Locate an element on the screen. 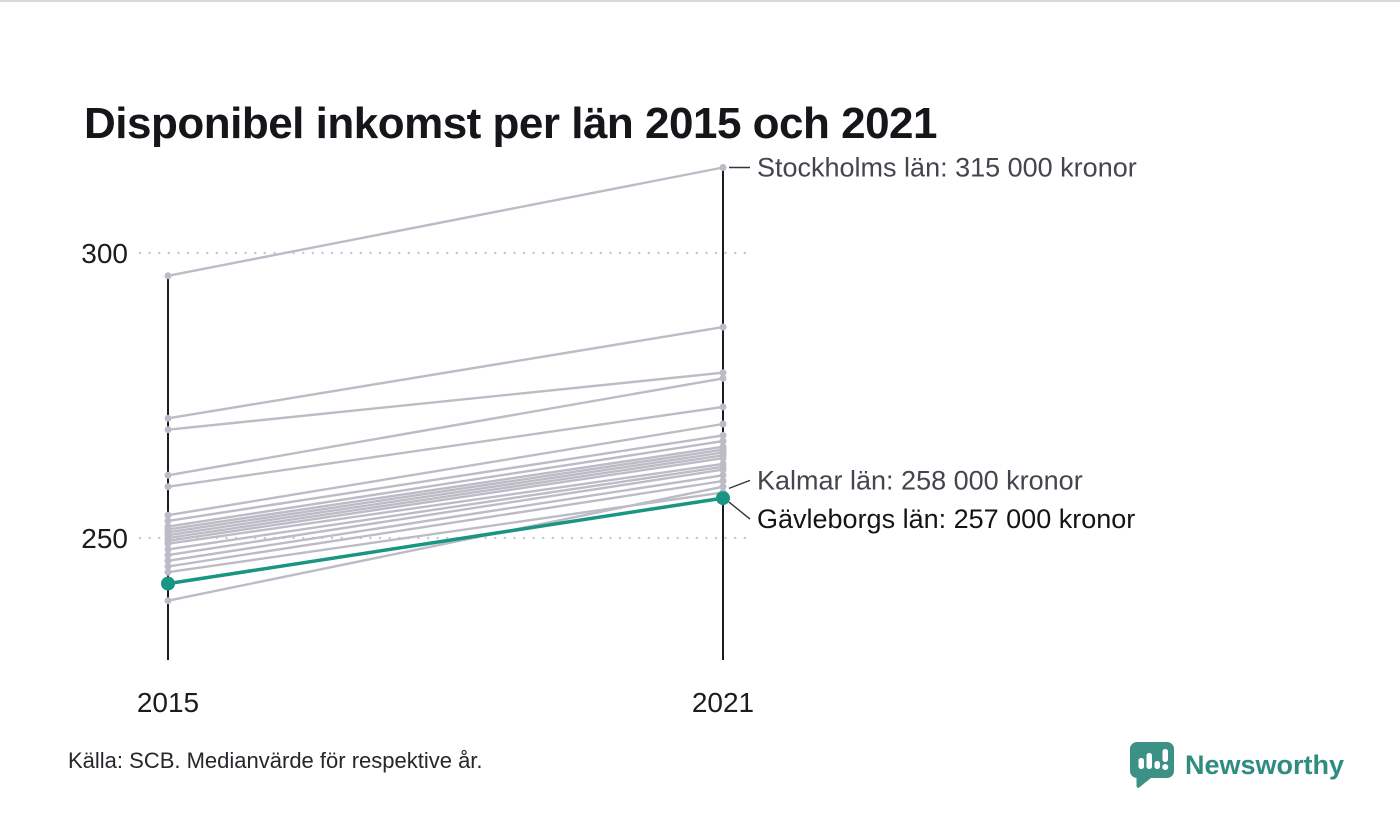  top-border is located at coordinates (700, 1).